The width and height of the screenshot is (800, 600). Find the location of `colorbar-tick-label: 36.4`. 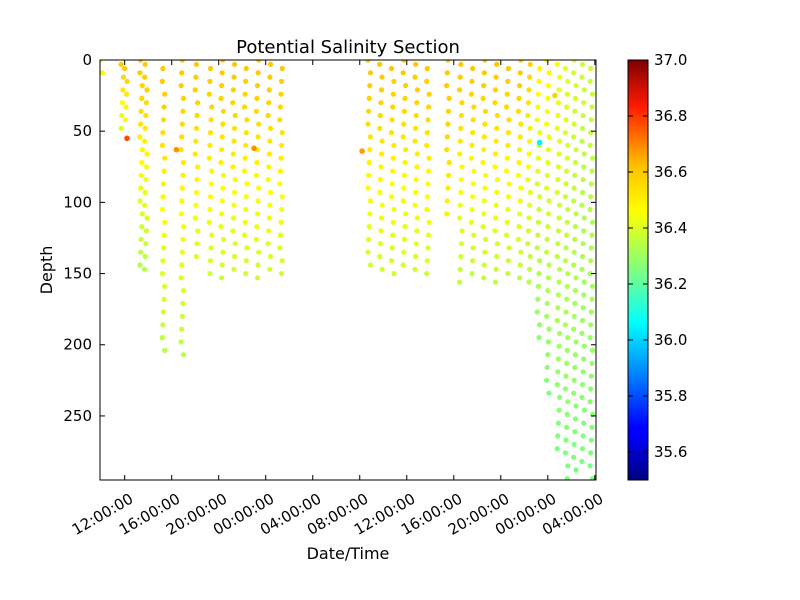

colorbar-tick-label: 36.4 is located at coordinates (670, 228).